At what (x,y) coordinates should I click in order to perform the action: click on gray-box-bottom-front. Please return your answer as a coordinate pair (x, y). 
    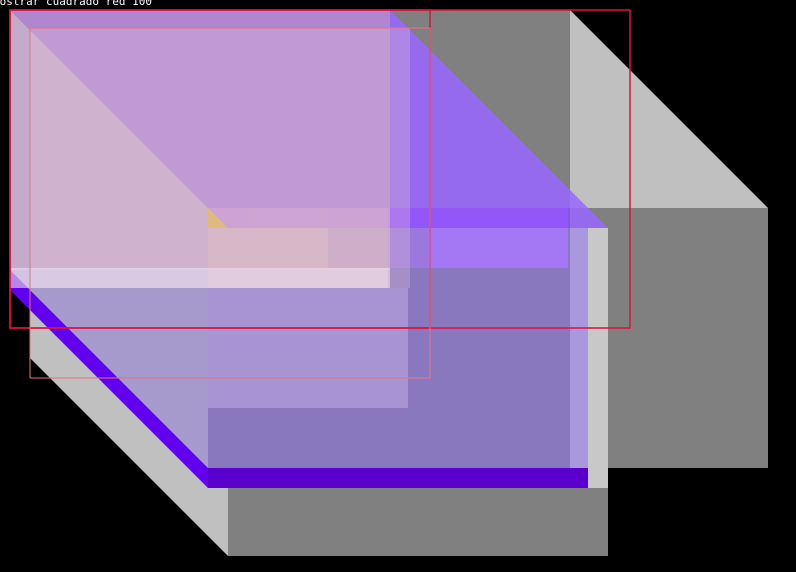
    Looking at the image, I should click on (418, 522).